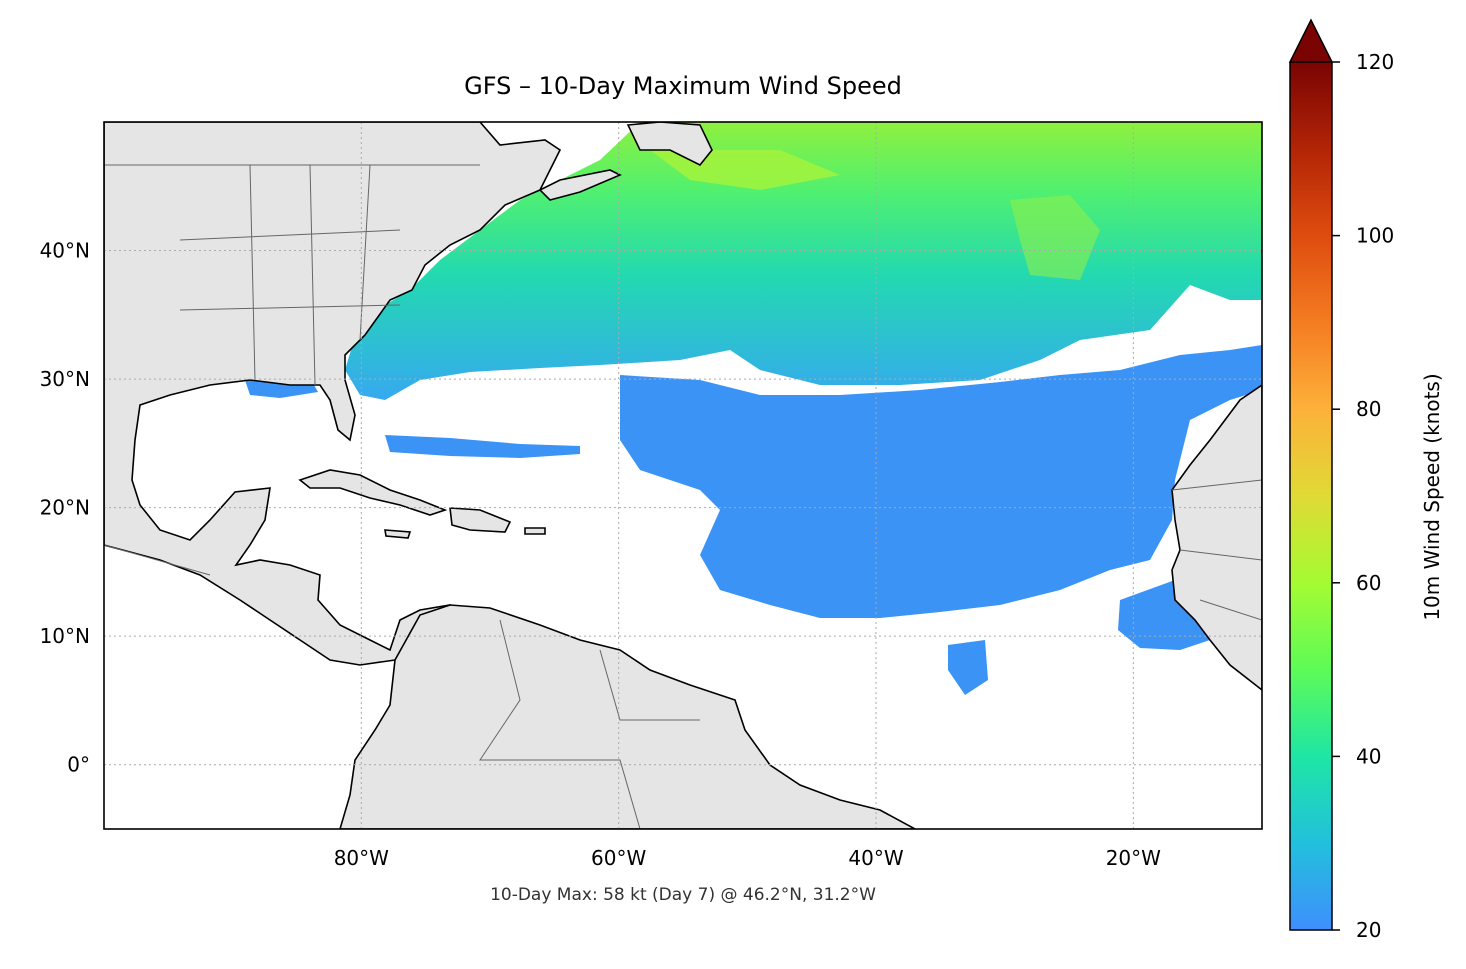  What do you see at coordinates (1368, 409) in the screenshot?
I see `colorbar-tick-label: 80` at bounding box center [1368, 409].